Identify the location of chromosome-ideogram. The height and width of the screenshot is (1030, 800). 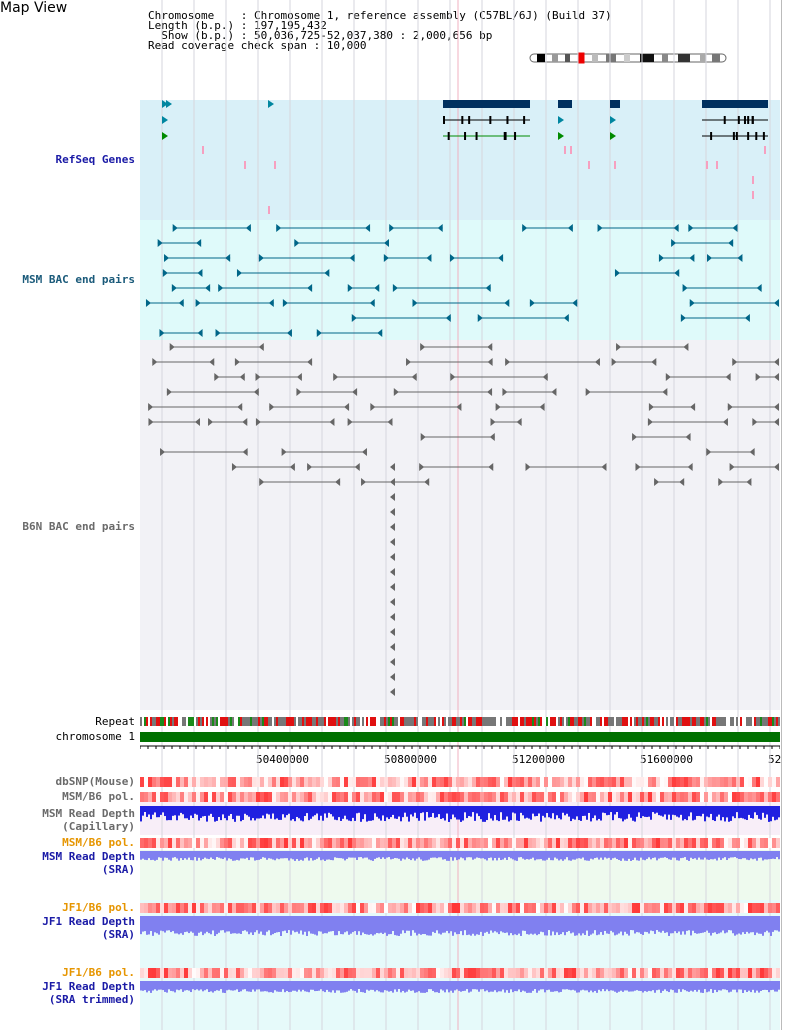
(628, 58).